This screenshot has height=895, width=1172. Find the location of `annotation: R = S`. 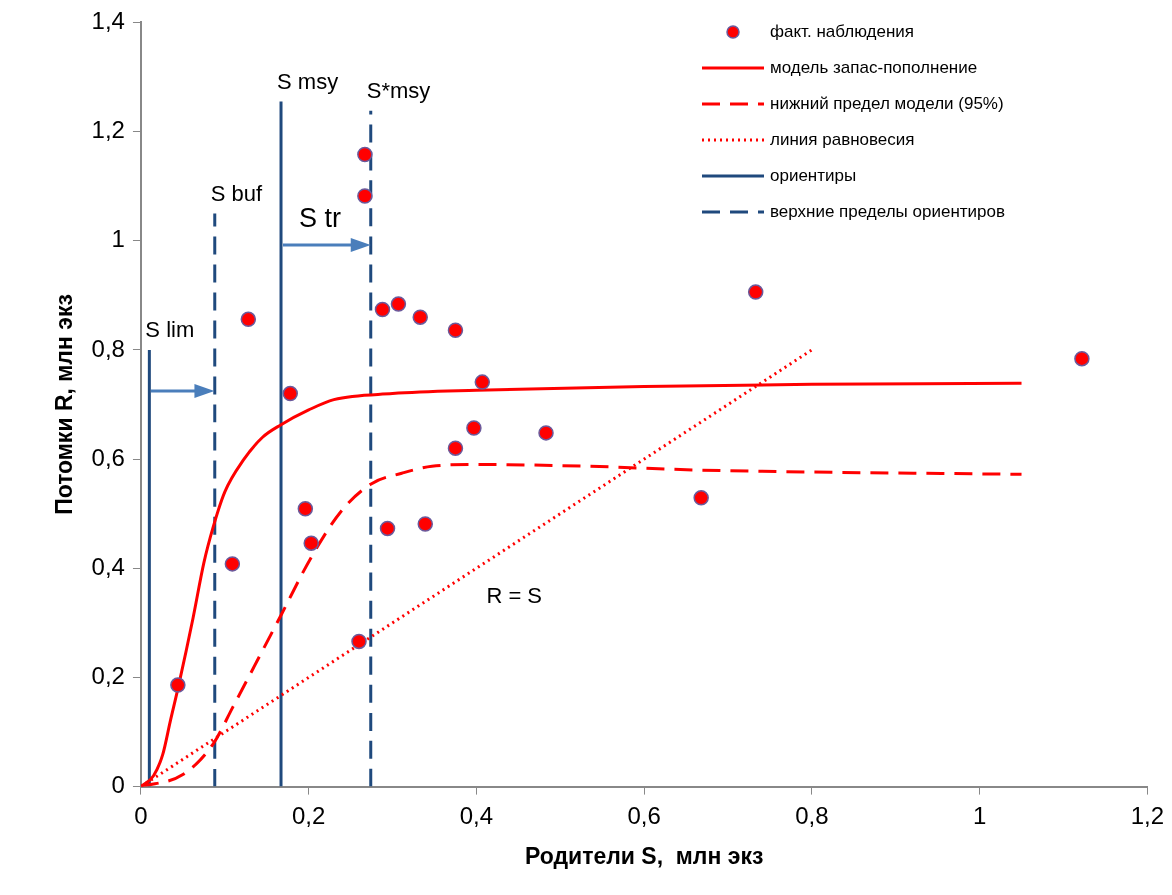

annotation: R = S is located at coordinates (514, 596).